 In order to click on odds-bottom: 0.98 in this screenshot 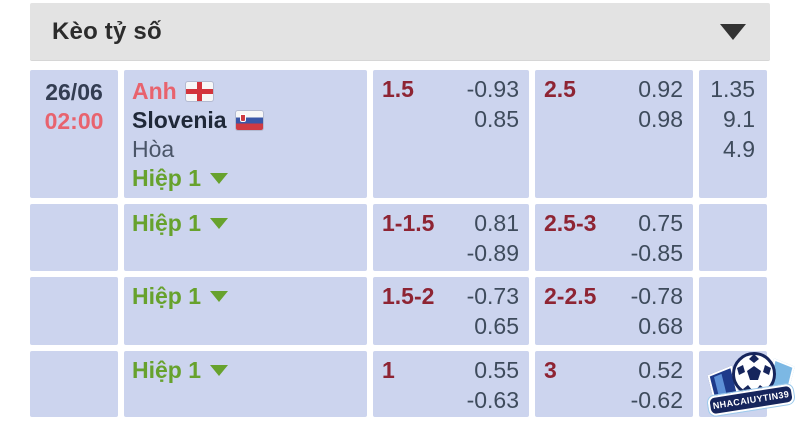, I will do `click(660, 119)`.